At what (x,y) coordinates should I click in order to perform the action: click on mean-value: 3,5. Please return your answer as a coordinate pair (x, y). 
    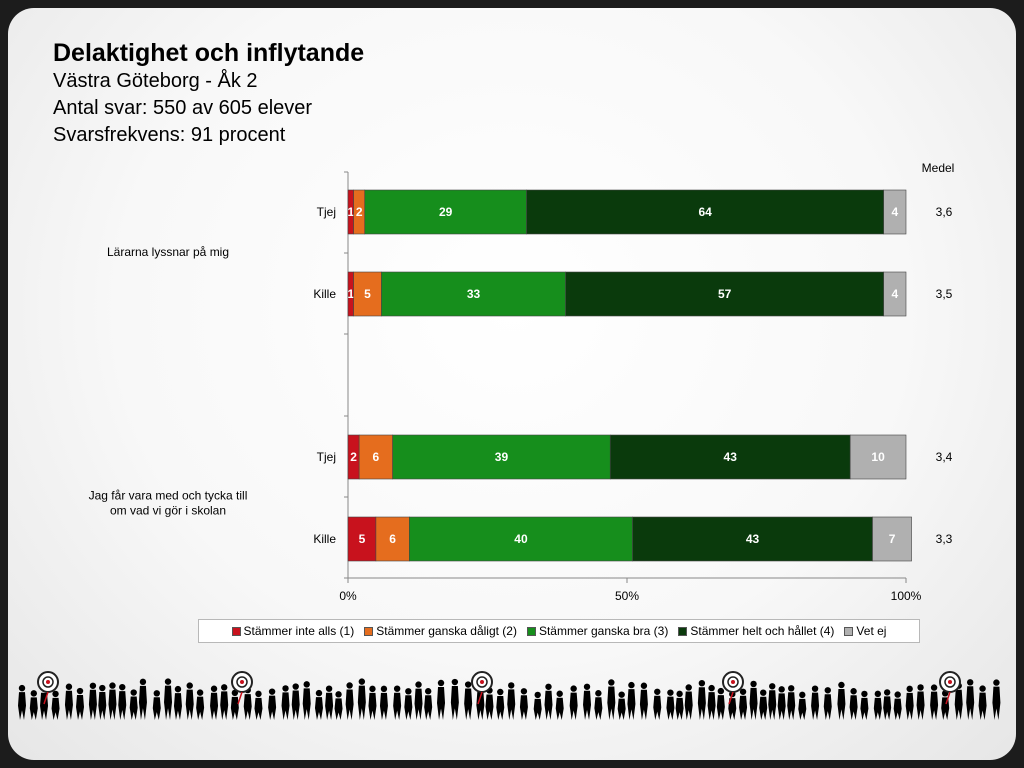
    Looking at the image, I should click on (944, 294).